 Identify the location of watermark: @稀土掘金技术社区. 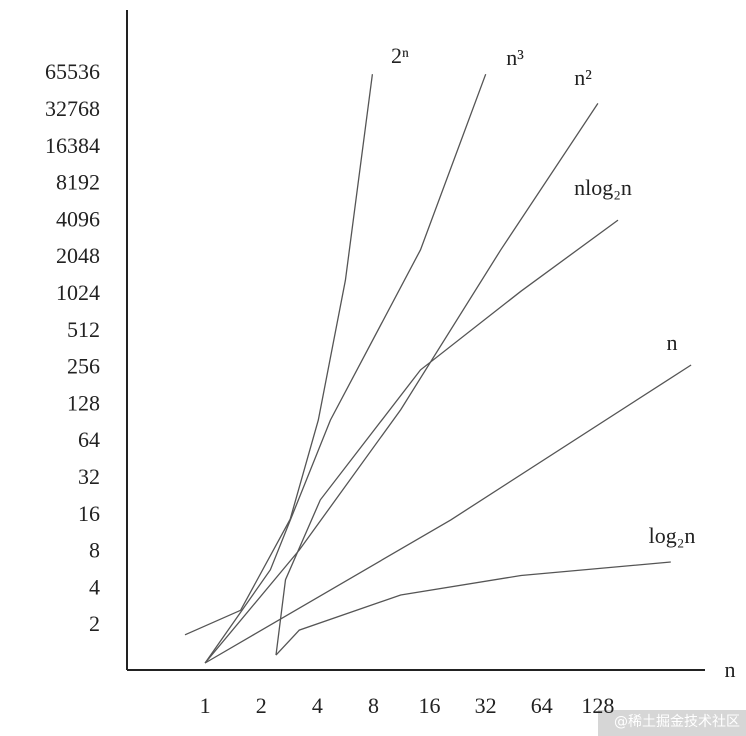
(677, 722).